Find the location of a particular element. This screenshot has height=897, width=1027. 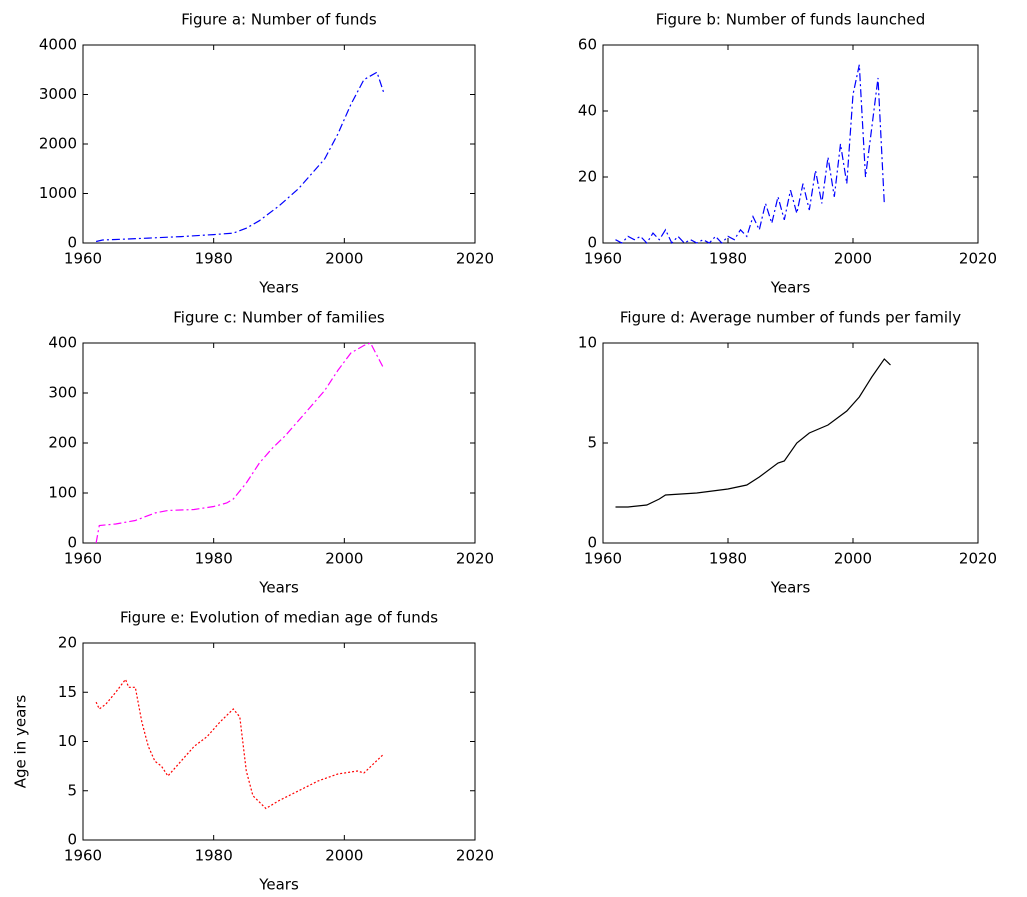

y-tick-label: 40 is located at coordinates (587, 111).